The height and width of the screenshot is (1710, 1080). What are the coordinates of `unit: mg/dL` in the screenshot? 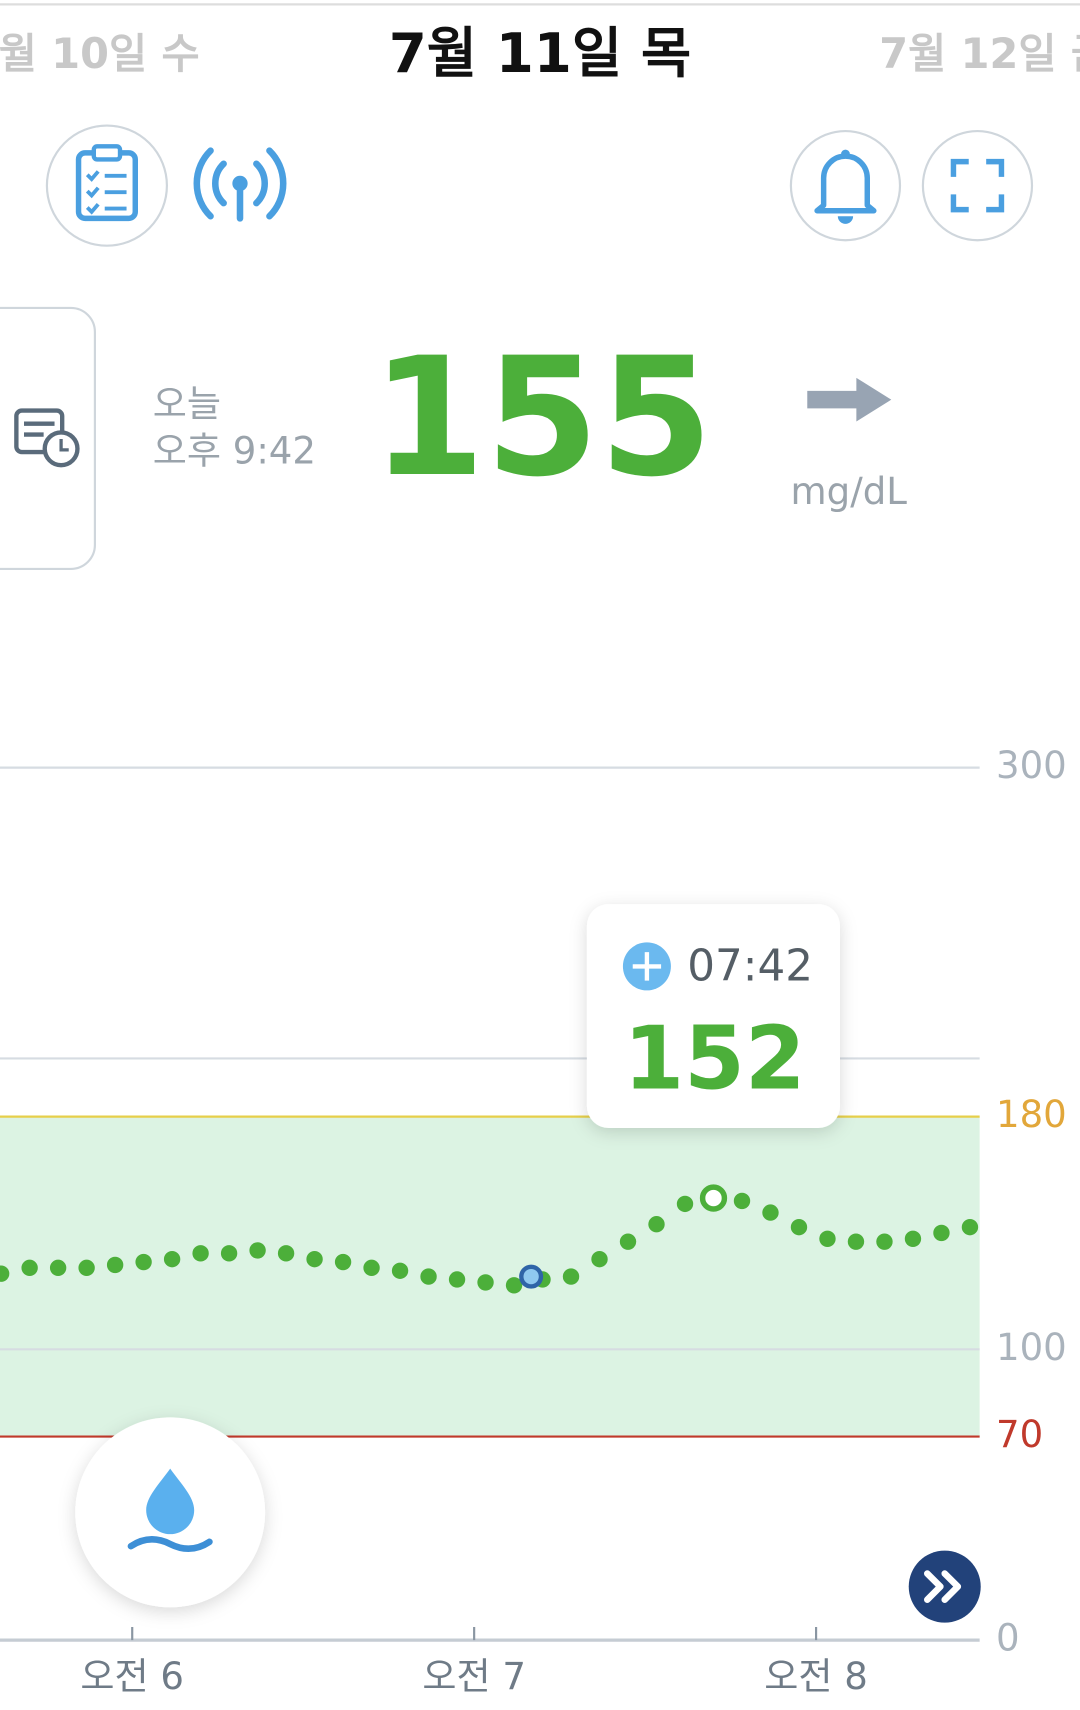 It's located at (849, 491).